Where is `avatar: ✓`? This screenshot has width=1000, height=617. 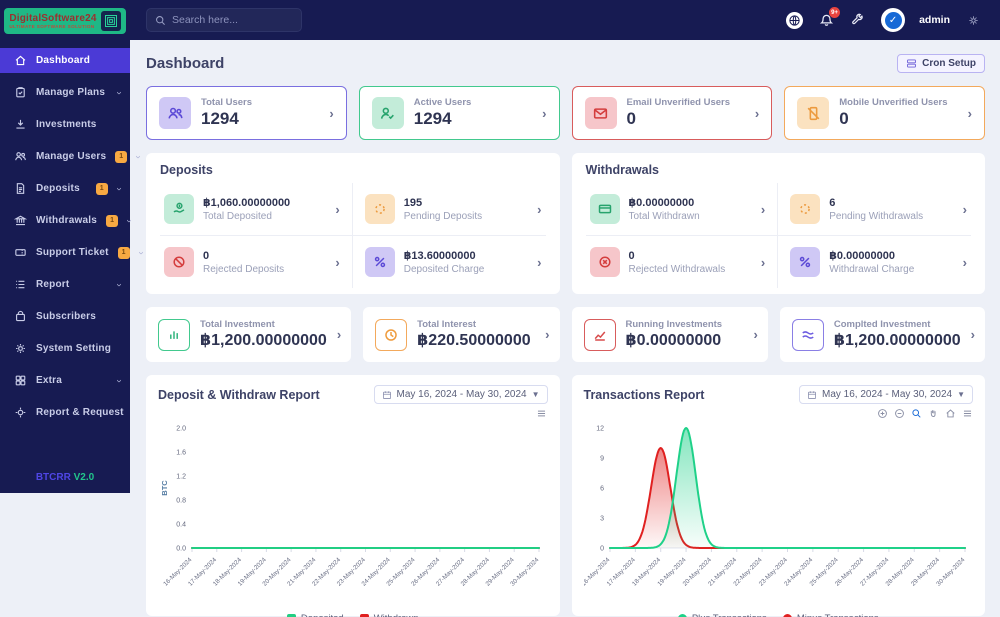
avatar: ✓ is located at coordinates (893, 20).